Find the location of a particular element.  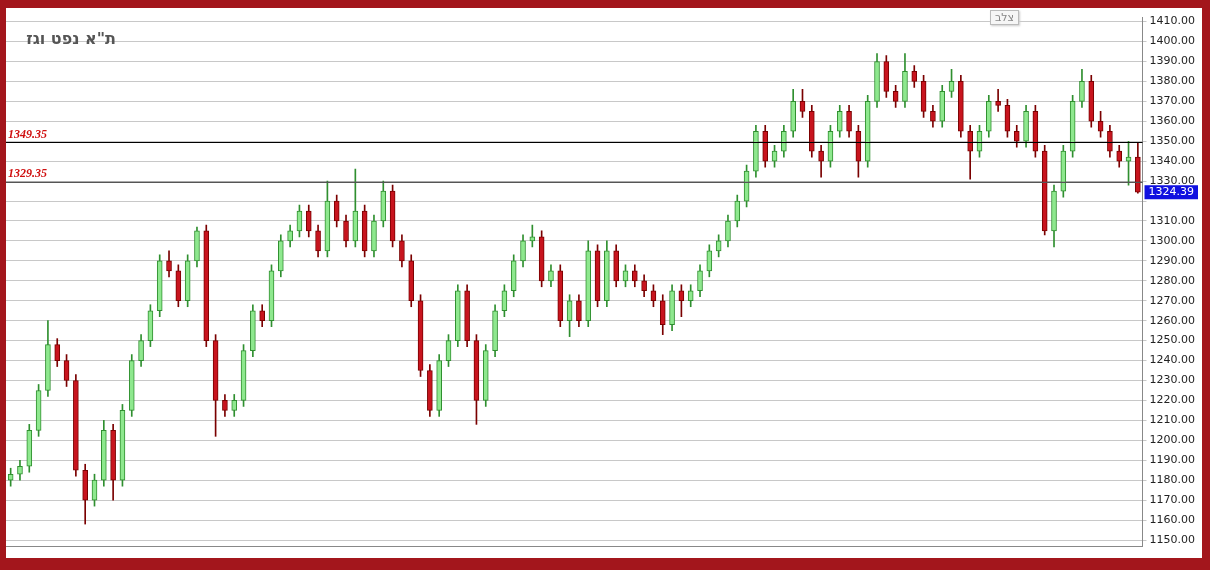

text: ת"א נפט וגז is located at coordinates (71, 38).